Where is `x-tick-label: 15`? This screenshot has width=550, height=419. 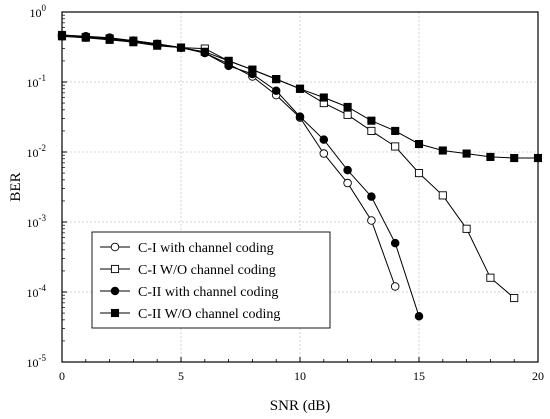
x-tick-label: 15 is located at coordinates (419, 376).